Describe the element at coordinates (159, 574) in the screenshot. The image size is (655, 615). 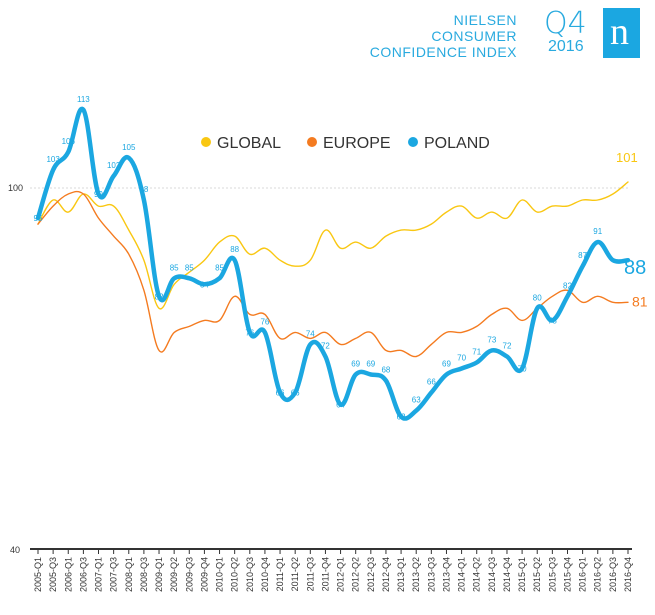
I see `x-tick-label: 2009-Q1` at that location.